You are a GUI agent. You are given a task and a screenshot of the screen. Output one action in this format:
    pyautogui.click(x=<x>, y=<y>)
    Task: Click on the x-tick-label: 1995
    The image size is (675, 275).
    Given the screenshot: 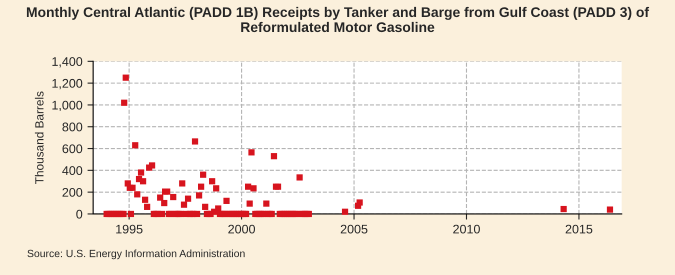 What is the action you would take?
    pyautogui.click(x=129, y=229)
    